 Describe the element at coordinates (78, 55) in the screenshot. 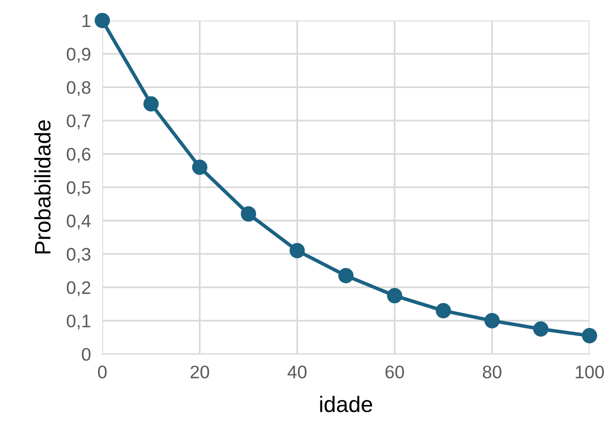

I see `y-tick-label: 0,9` at that location.